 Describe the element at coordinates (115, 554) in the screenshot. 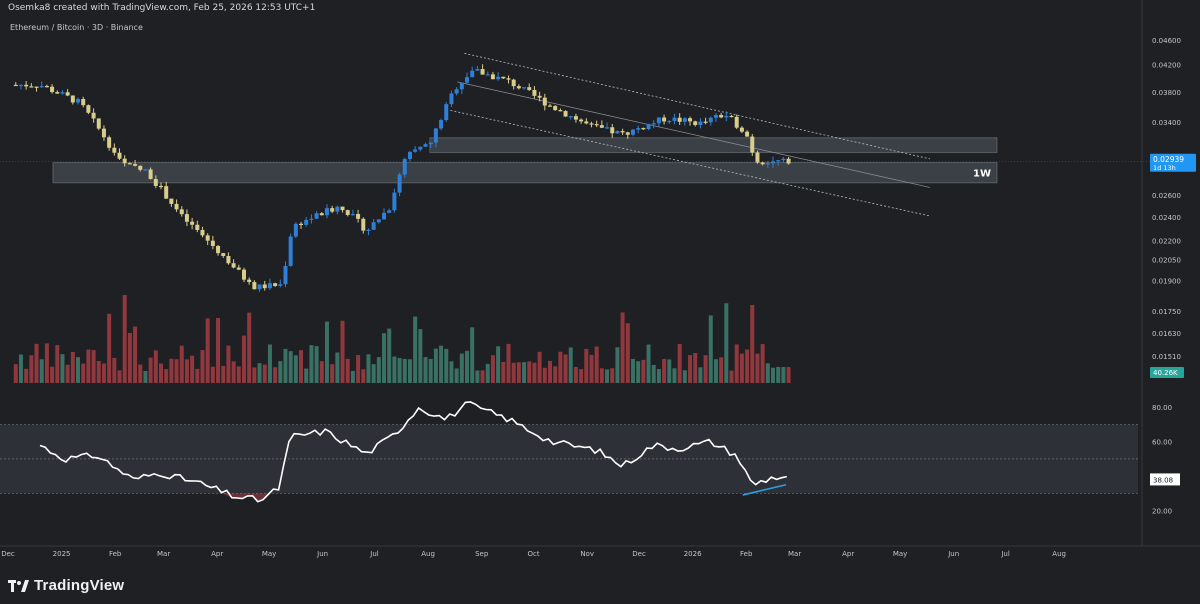

I see `time-axis-tick: Feb` at that location.